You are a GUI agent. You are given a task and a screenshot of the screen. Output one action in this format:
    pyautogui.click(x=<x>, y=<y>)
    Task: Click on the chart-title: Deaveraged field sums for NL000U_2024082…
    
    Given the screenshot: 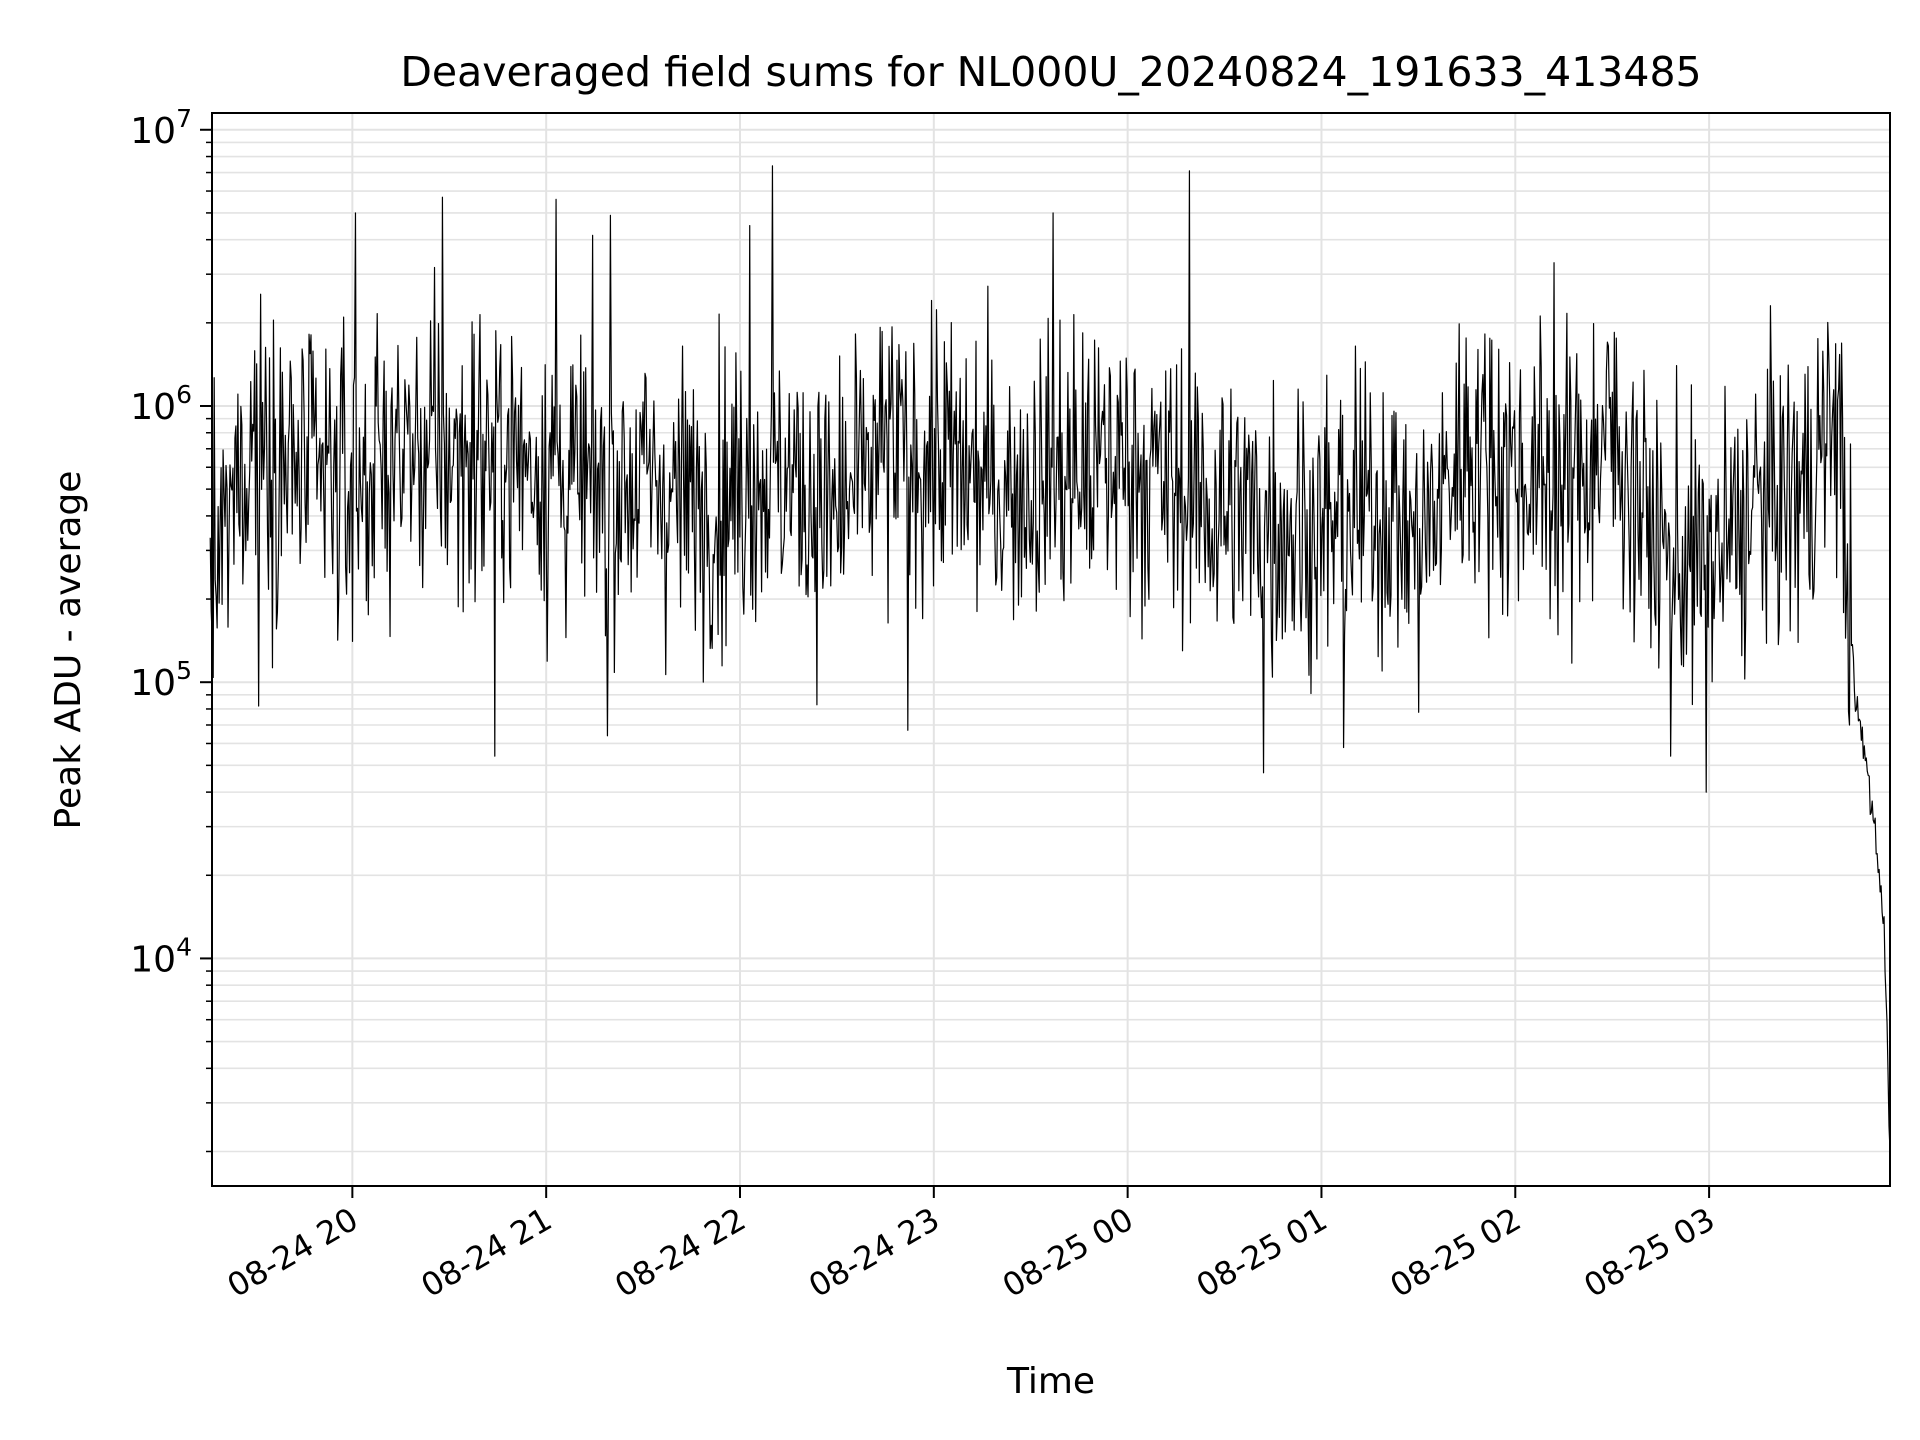 What is the action you would take?
    pyautogui.click(x=1050, y=72)
    